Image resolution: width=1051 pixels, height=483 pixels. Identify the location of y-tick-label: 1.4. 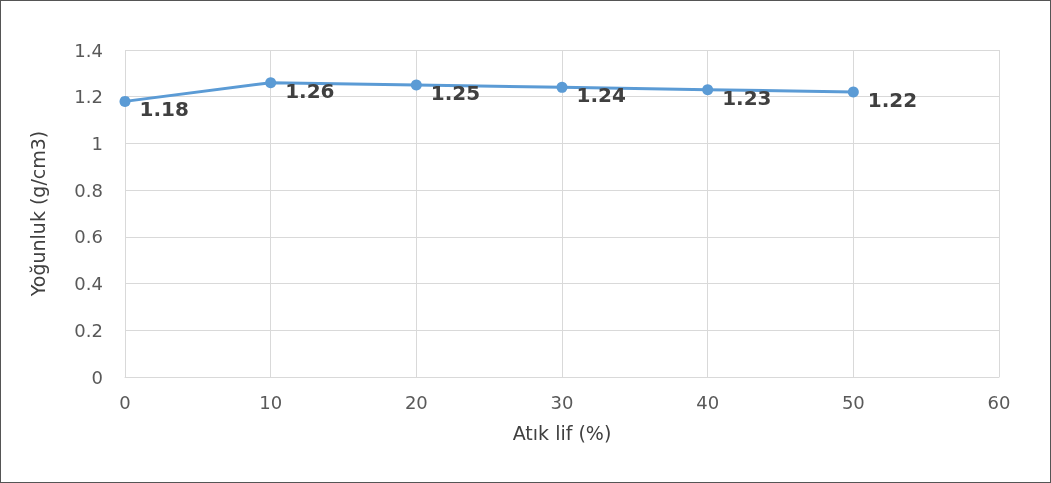
(88, 50).